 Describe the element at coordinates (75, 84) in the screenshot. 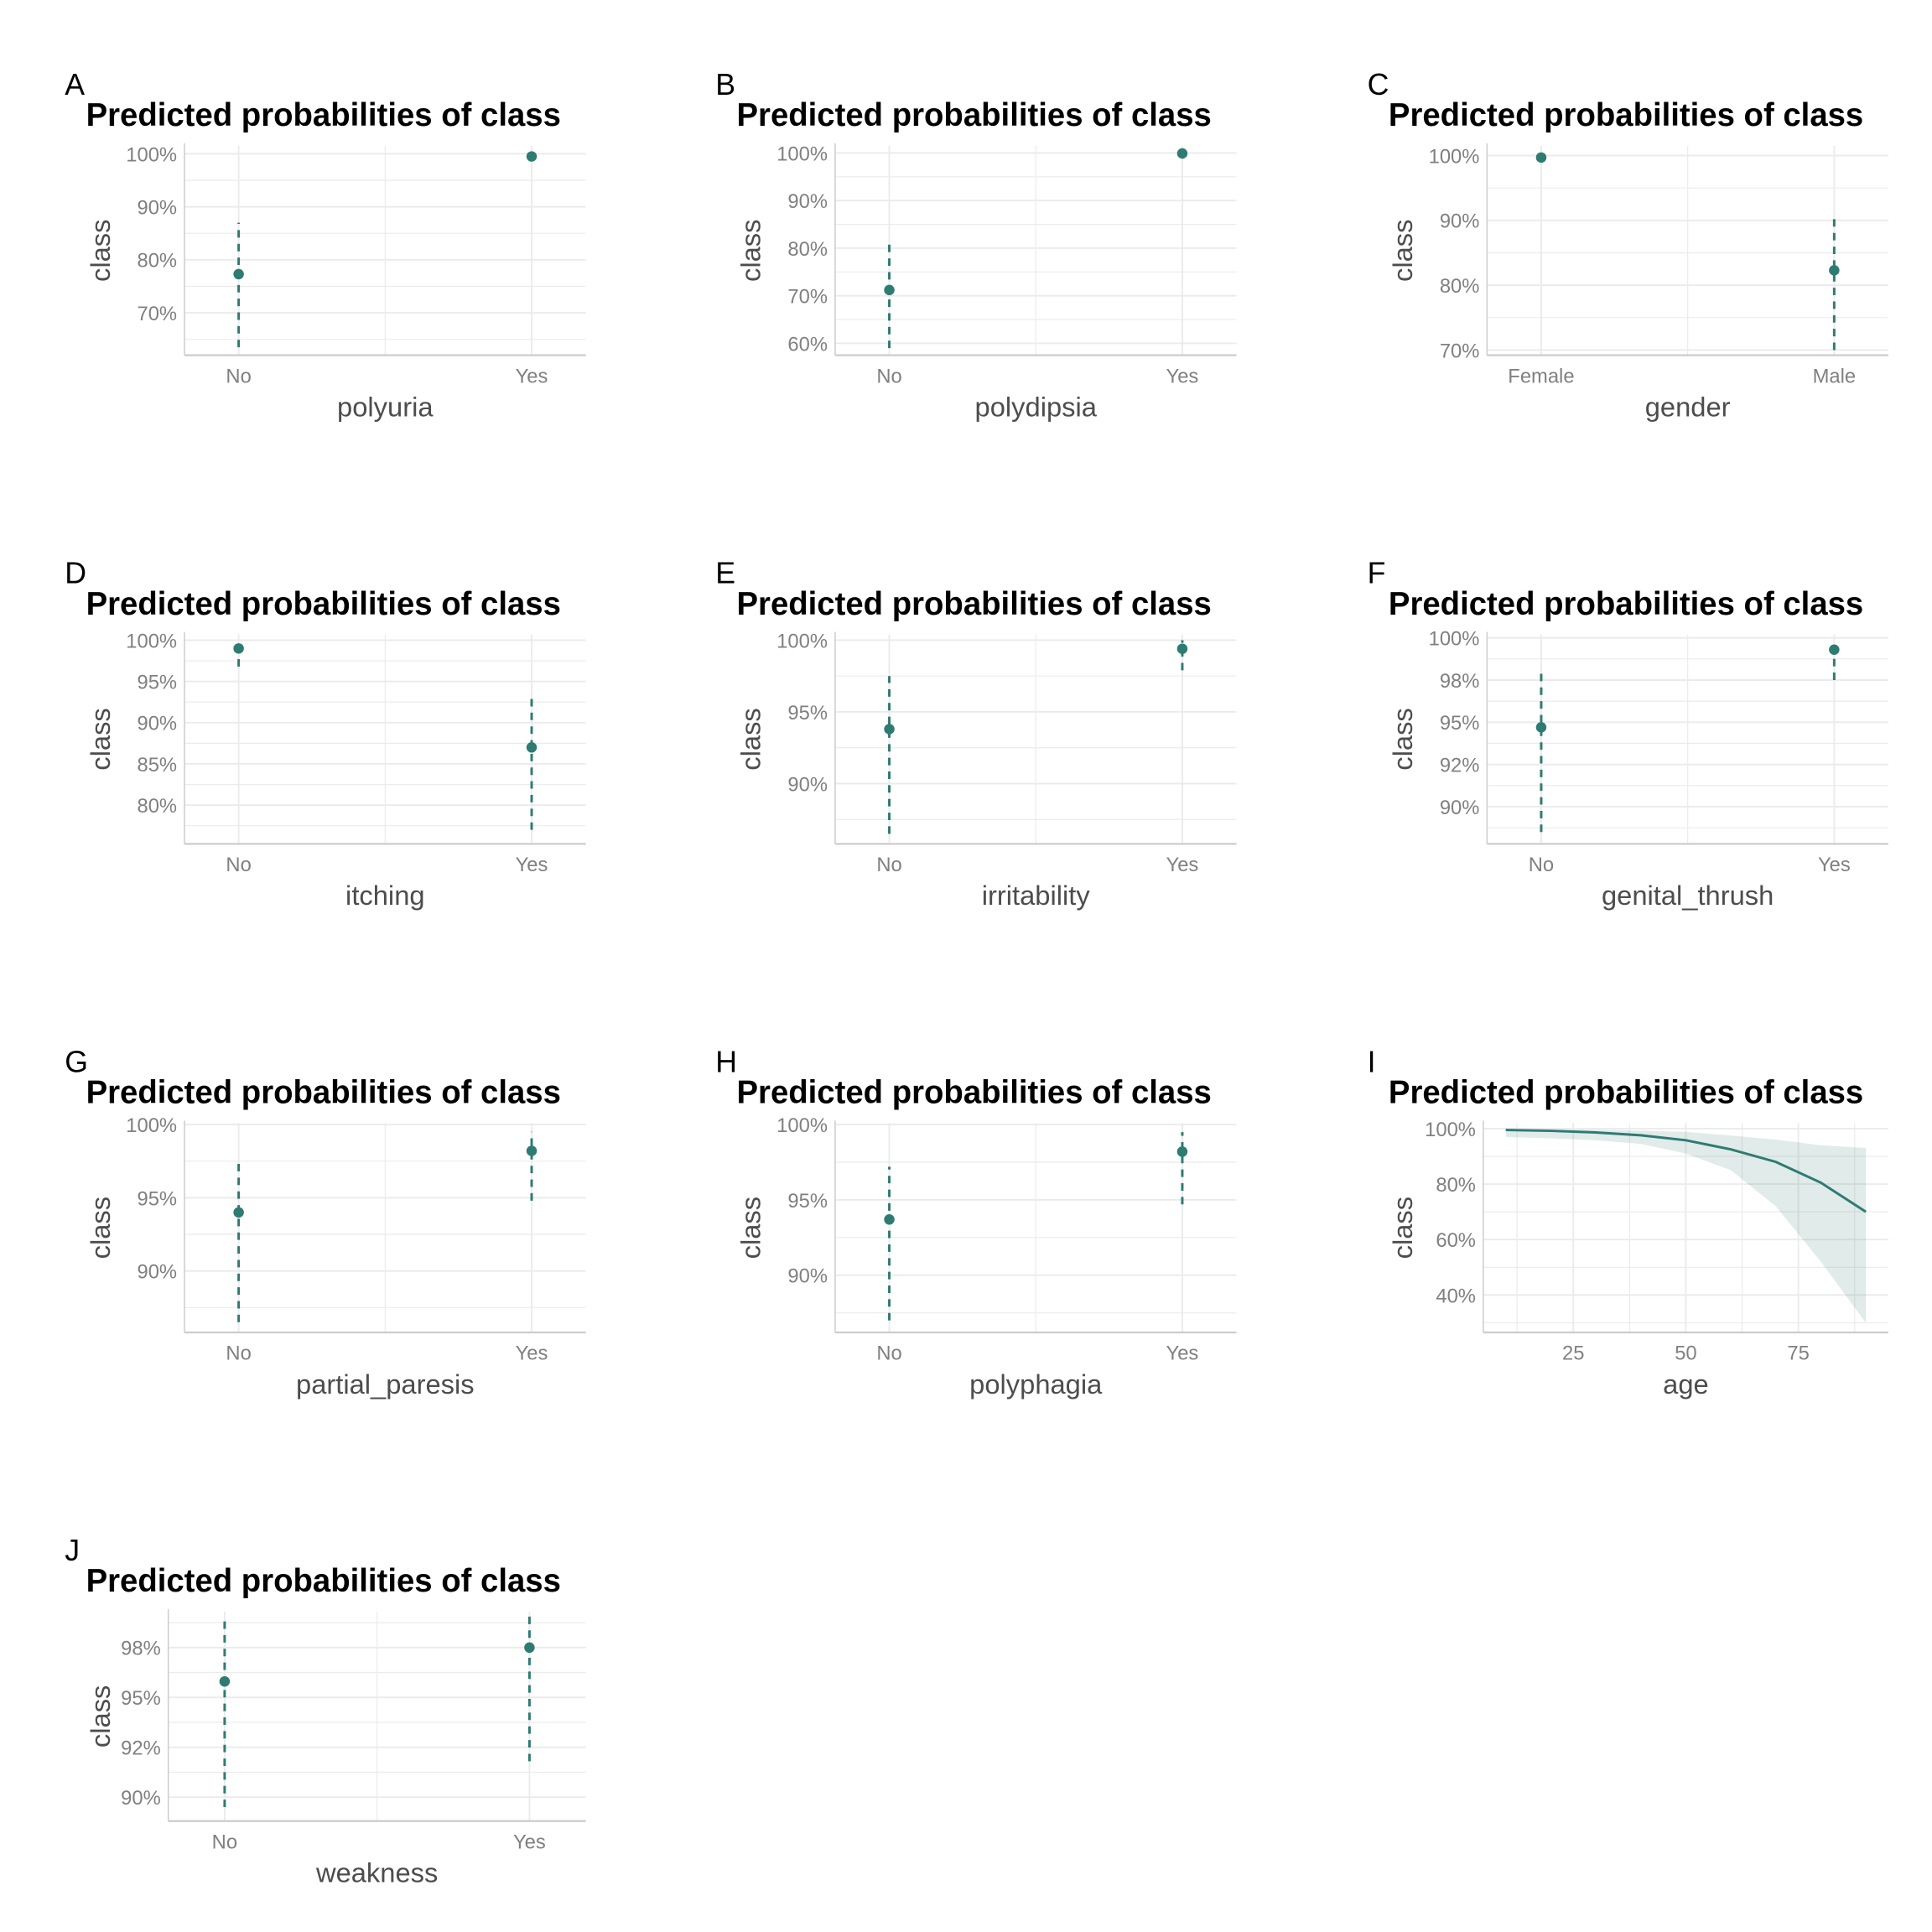

I see `panel-tag: A` at that location.